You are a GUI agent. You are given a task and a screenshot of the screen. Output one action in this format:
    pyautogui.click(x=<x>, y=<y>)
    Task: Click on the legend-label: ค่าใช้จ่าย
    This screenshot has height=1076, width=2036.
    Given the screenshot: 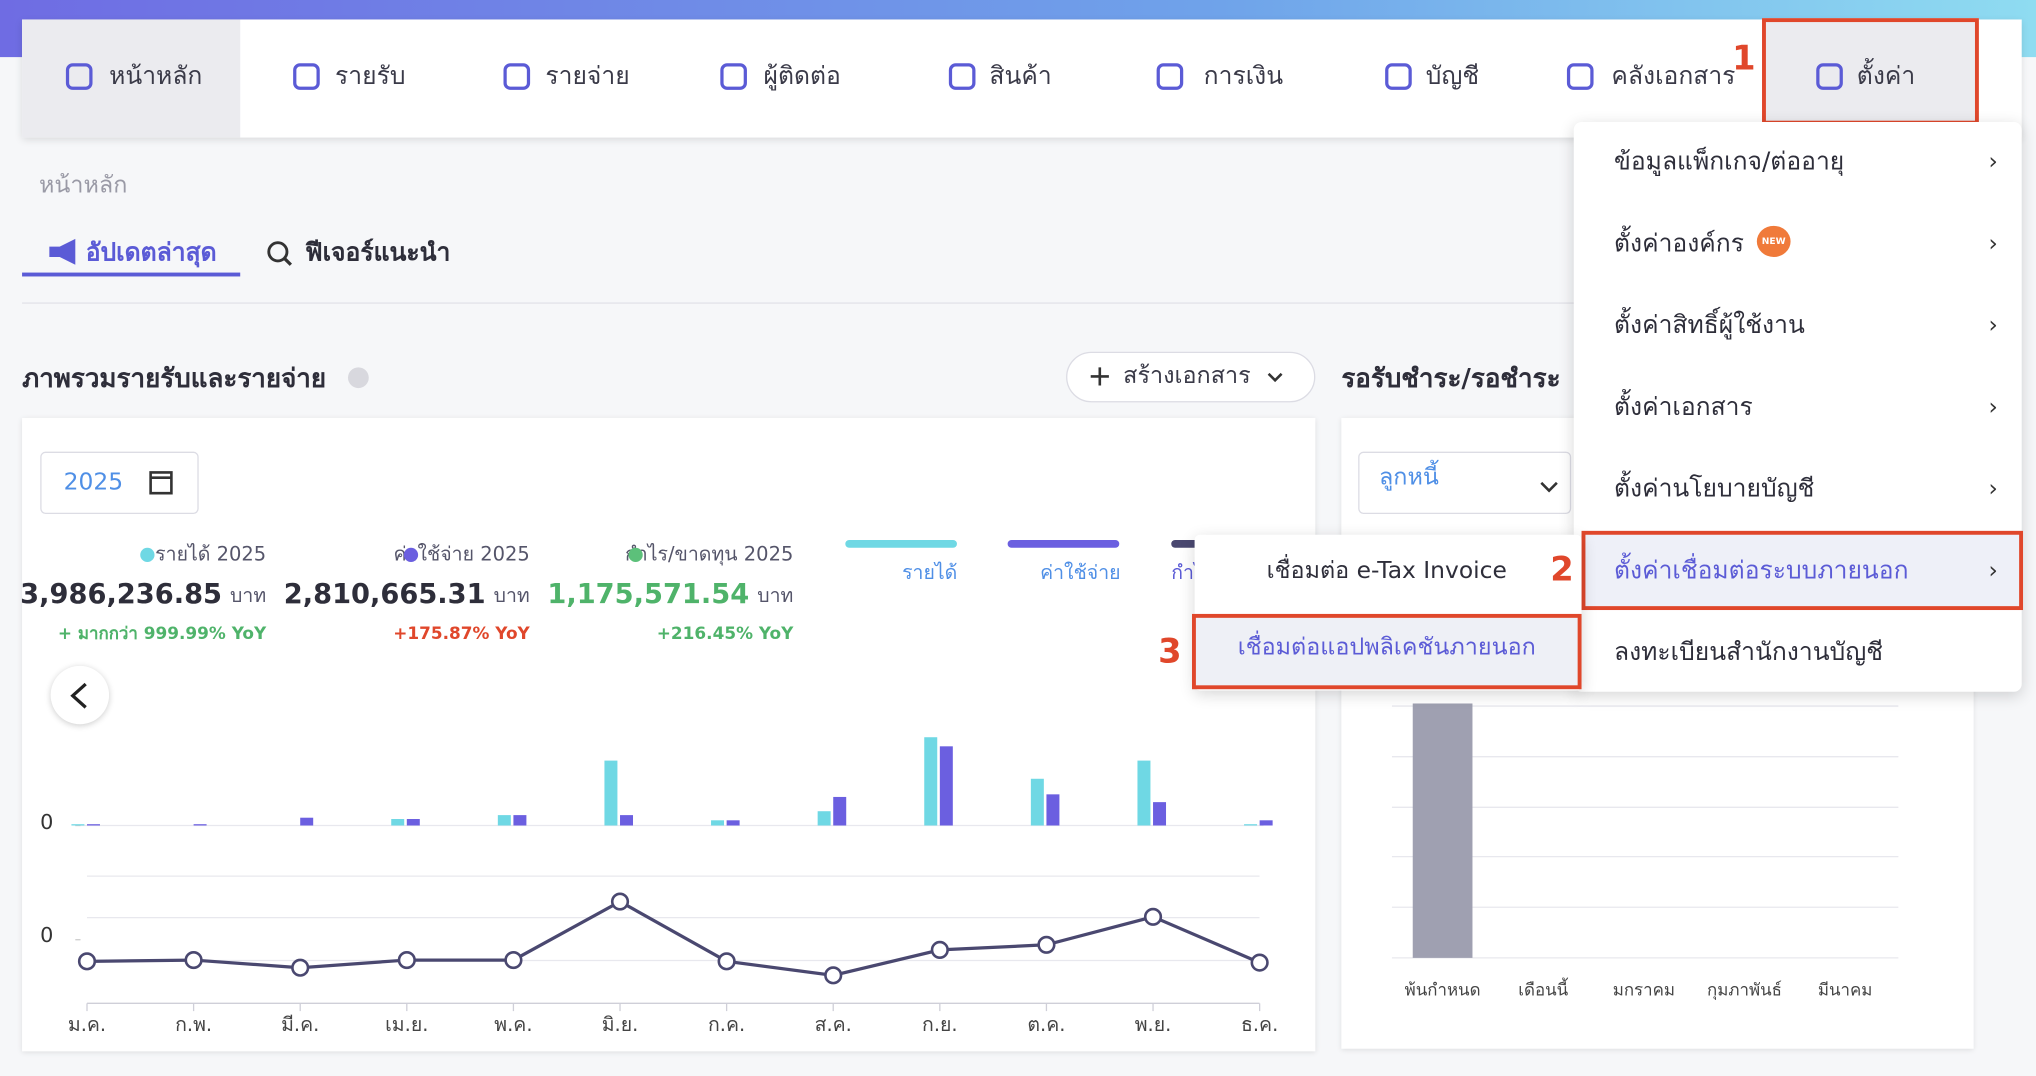 What is the action you would take?
    pyautogui.click(x=1080, y=572)
    